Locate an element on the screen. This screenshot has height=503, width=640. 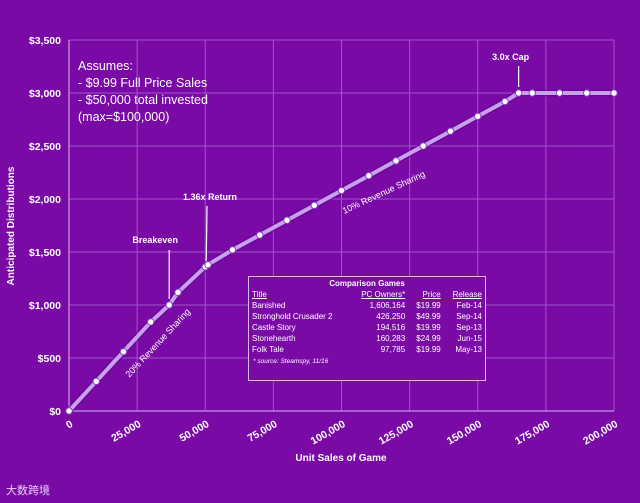
header-price: Price is located at coordinates (431, 294).